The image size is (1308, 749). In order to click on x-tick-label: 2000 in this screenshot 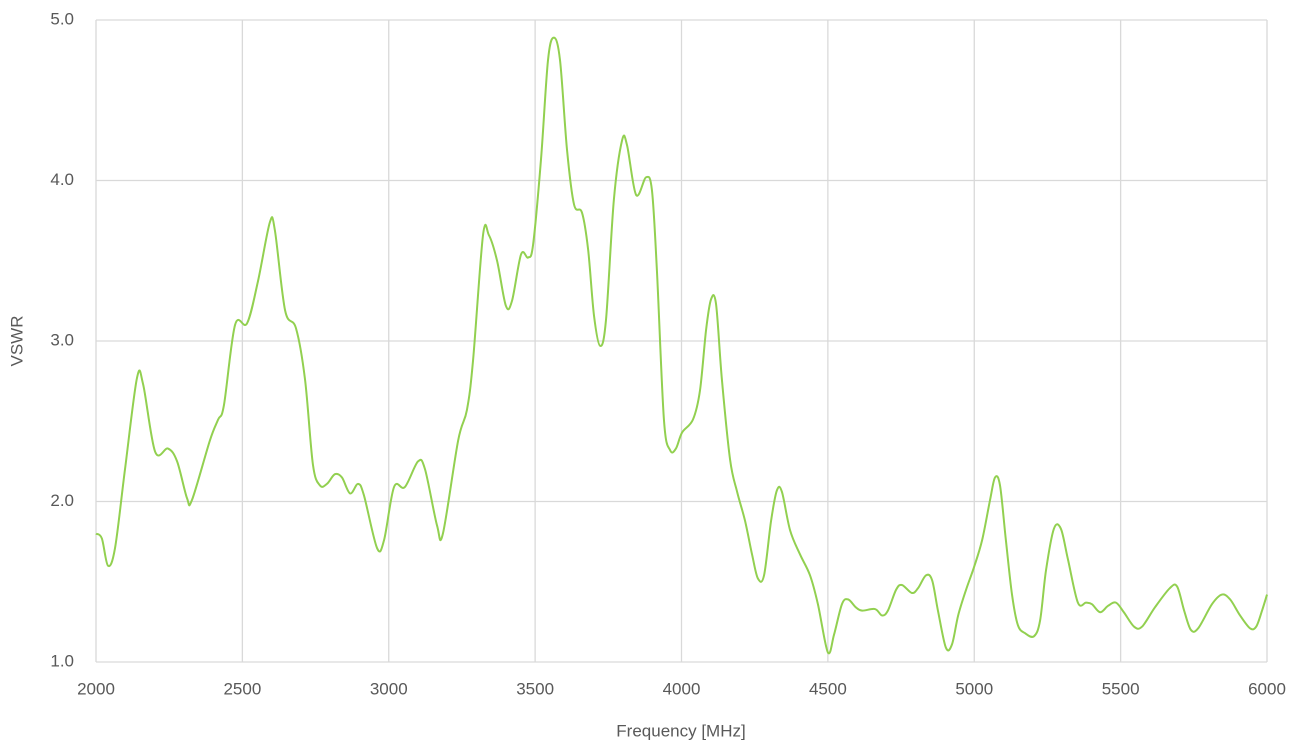, I will do `click(96, 688)`.